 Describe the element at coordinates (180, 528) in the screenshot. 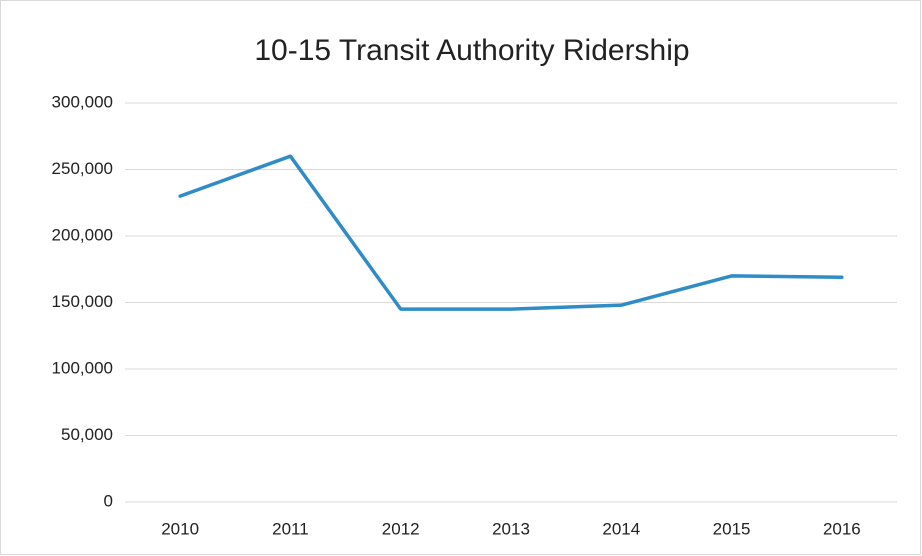

I see `x-tick-label: 2010` at that location.